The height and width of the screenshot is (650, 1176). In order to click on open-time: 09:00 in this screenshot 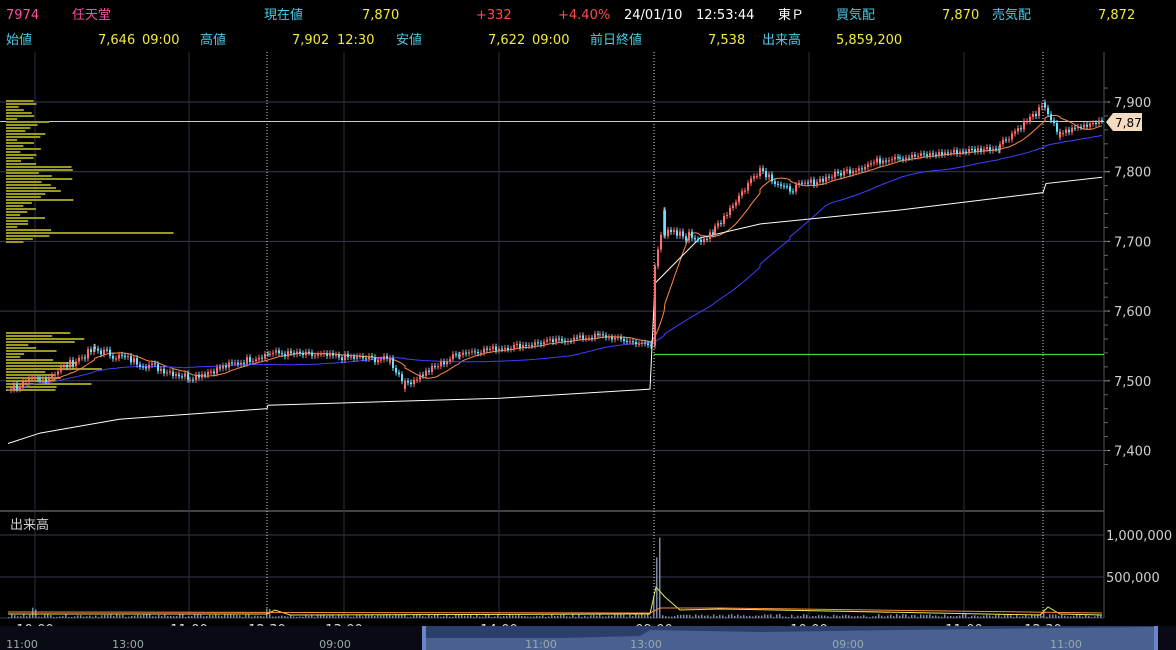, I will do `click(161, 40)`.